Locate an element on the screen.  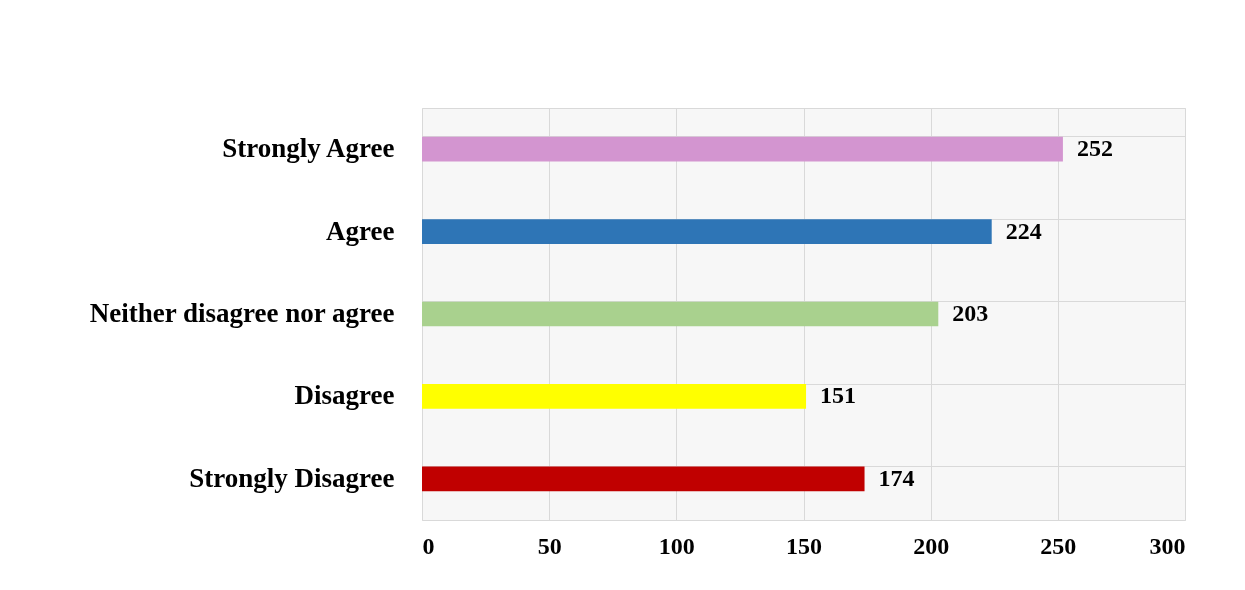
data-label: 174 is located at coordinates (896, 477).